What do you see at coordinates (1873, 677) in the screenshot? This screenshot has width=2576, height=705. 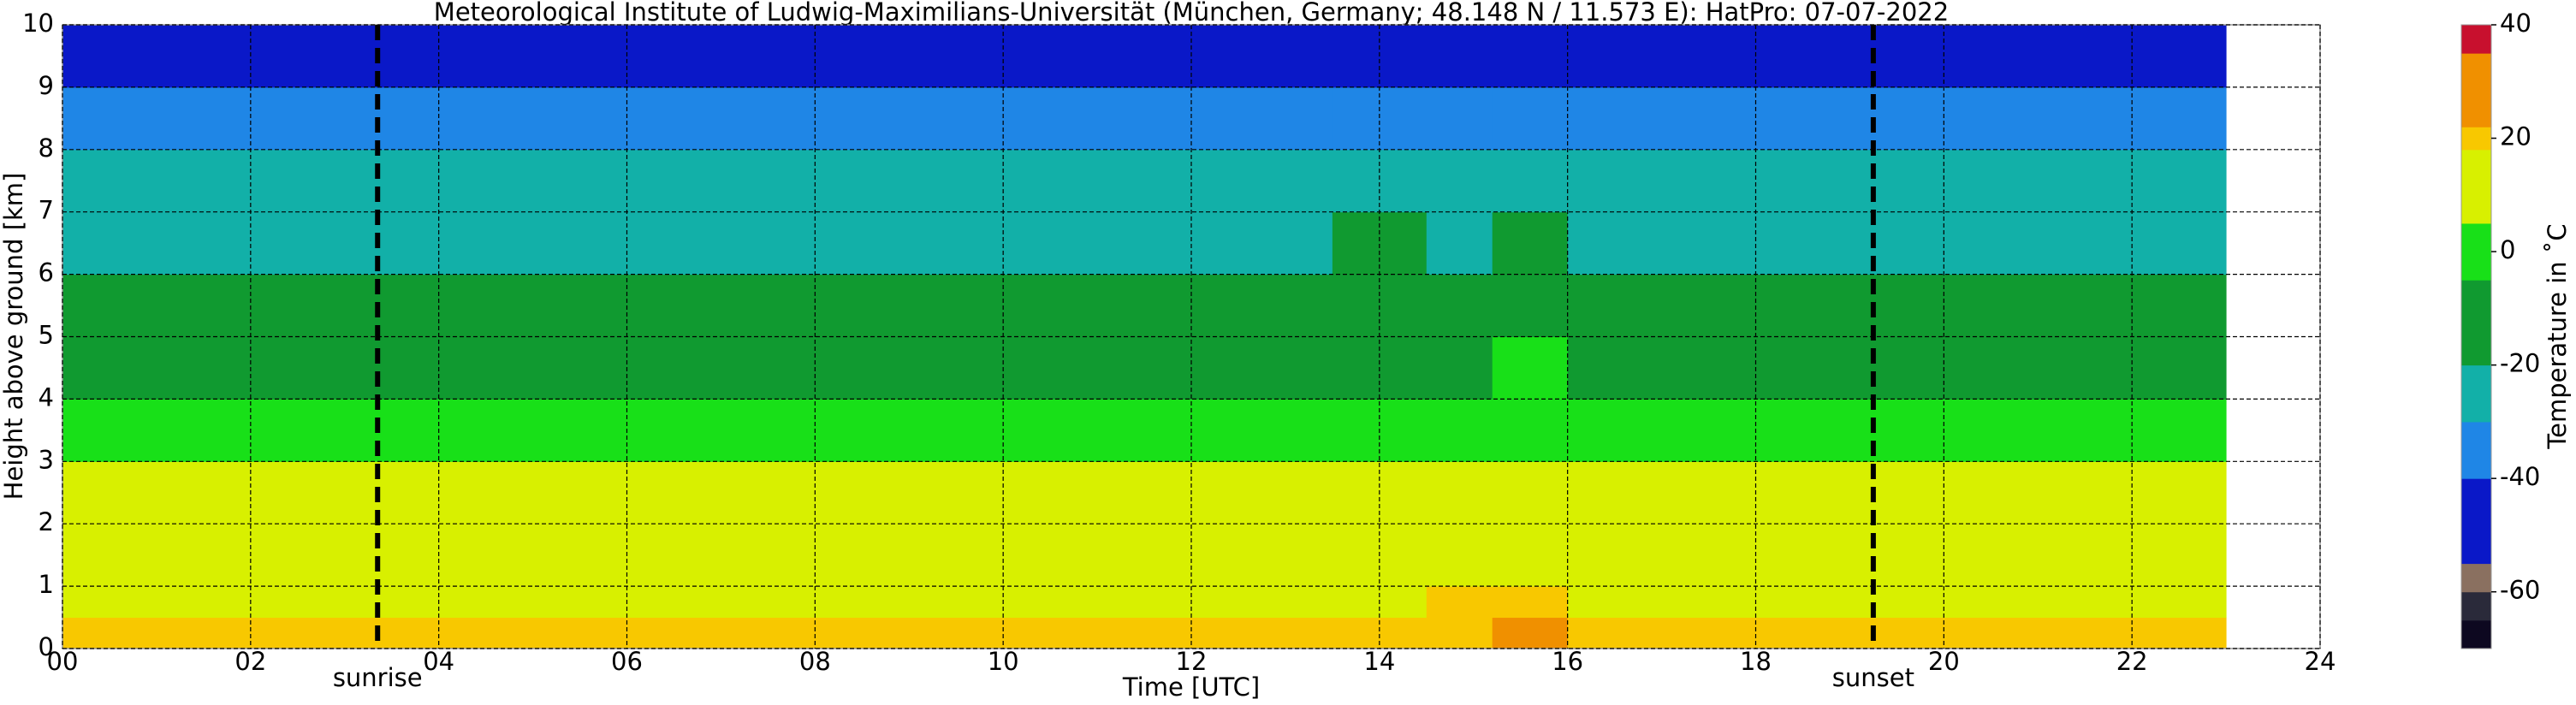 I see `sun-label: sunset` at bounding box center [1873, 677].